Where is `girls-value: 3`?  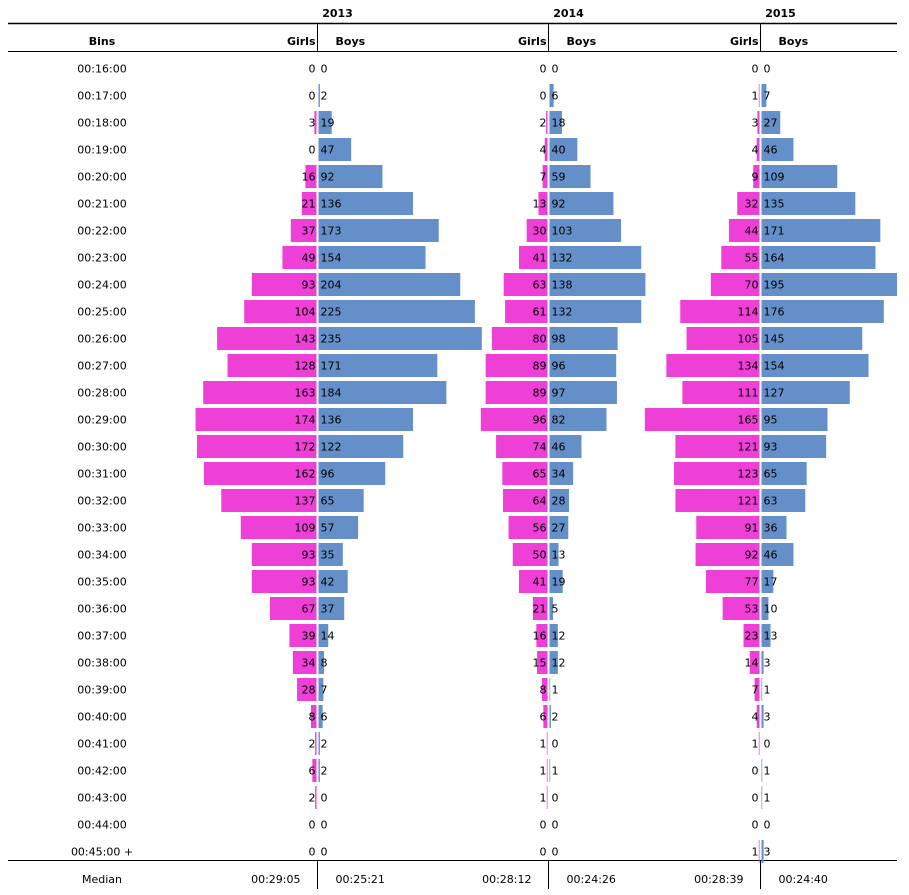
girls-value: 3 is located at coordinates (755, 123).